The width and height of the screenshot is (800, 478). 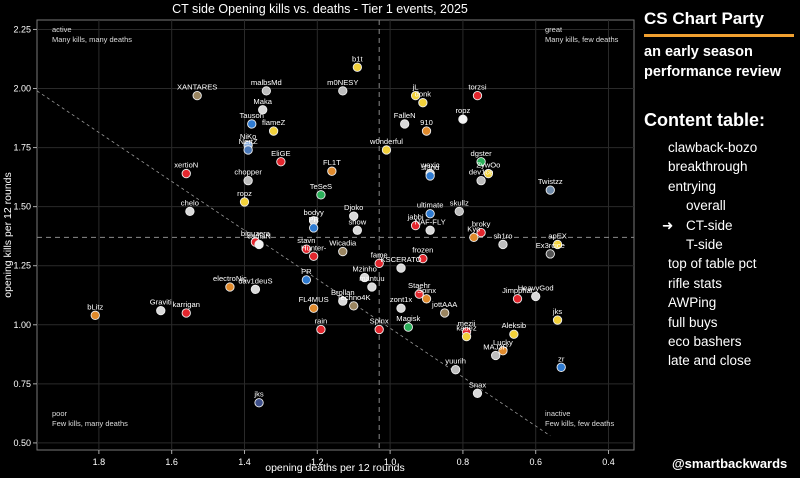 What do you see at coordinates (712, 283) in the screenshot?
I see `toc-item: rifle stats` at bounding box center [712, 283].